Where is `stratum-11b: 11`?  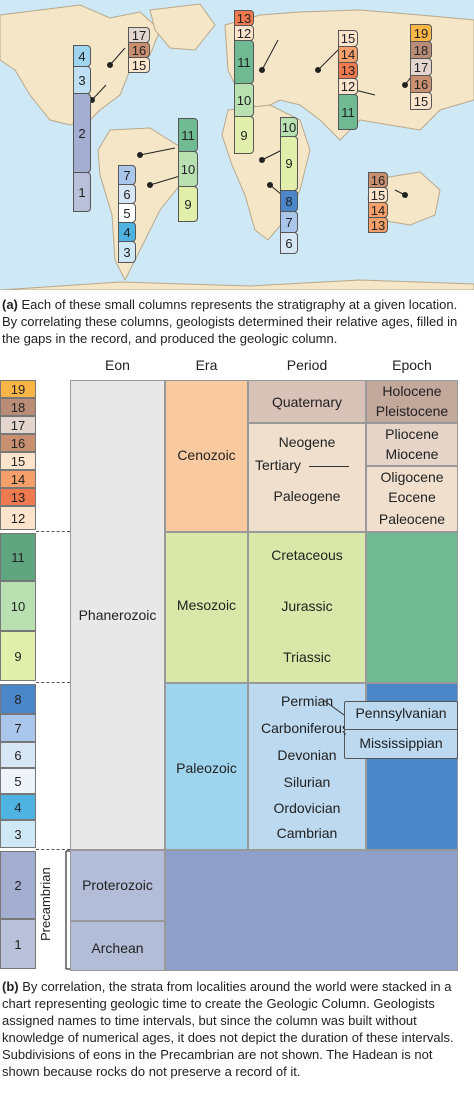 stratum-11b: 11 is located at coordinates (244, 62).